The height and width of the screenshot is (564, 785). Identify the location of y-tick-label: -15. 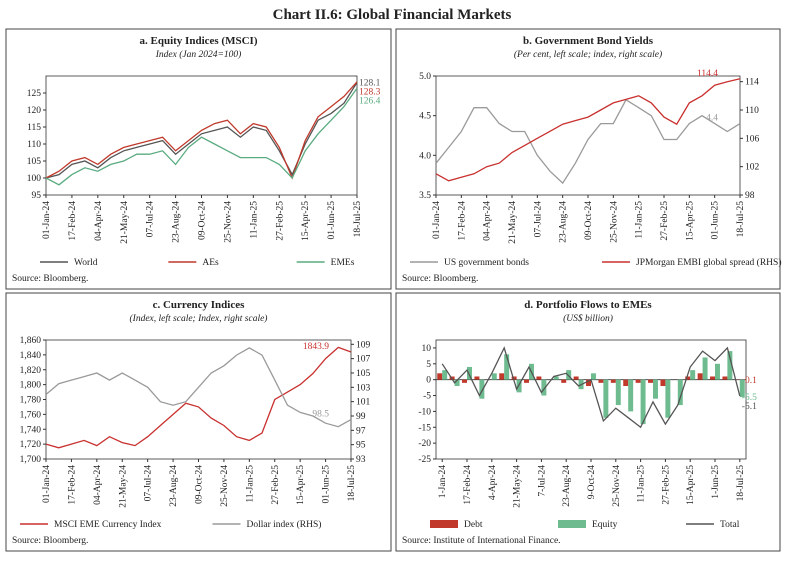
(424, 428).